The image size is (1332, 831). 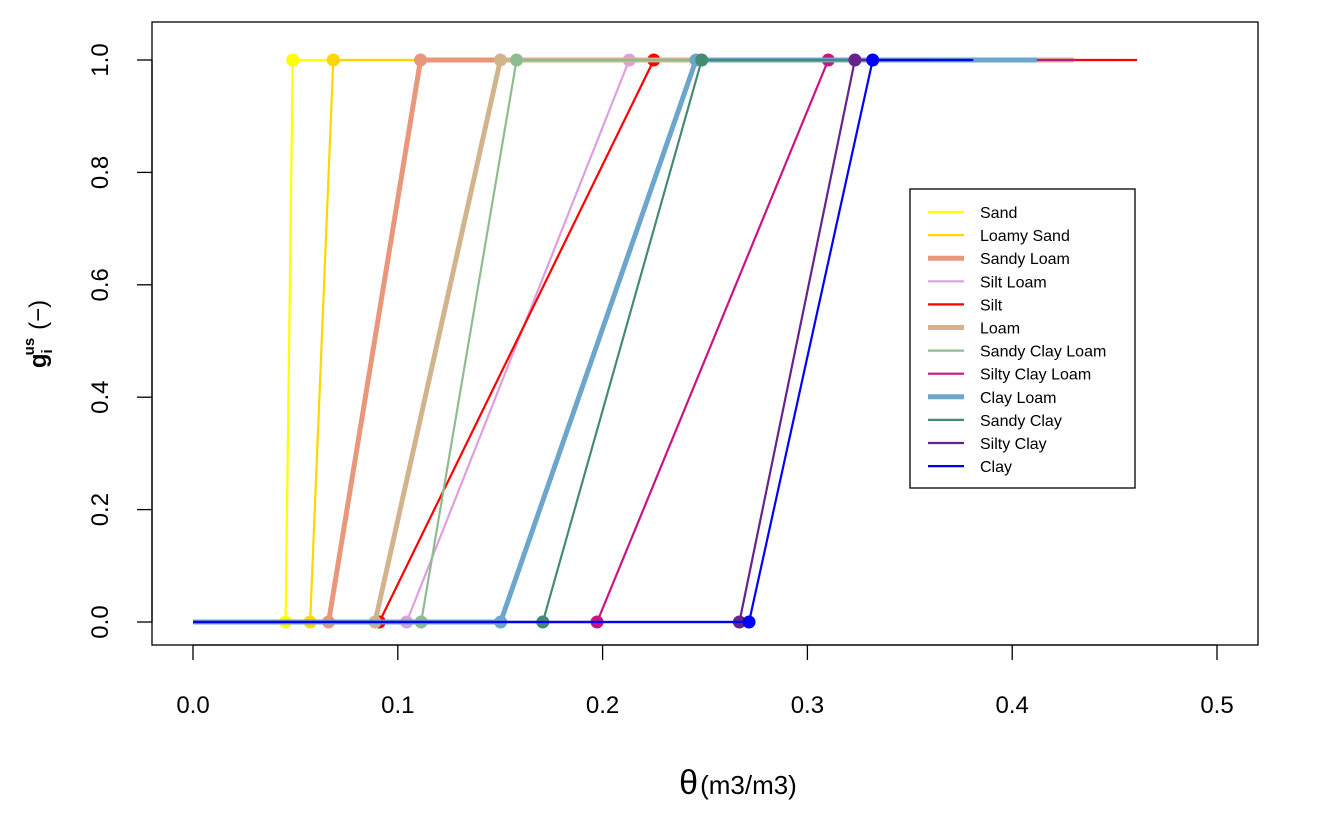 I want to click on legend-label: Sandy Clay Loam, so click(x=1043, y=352).